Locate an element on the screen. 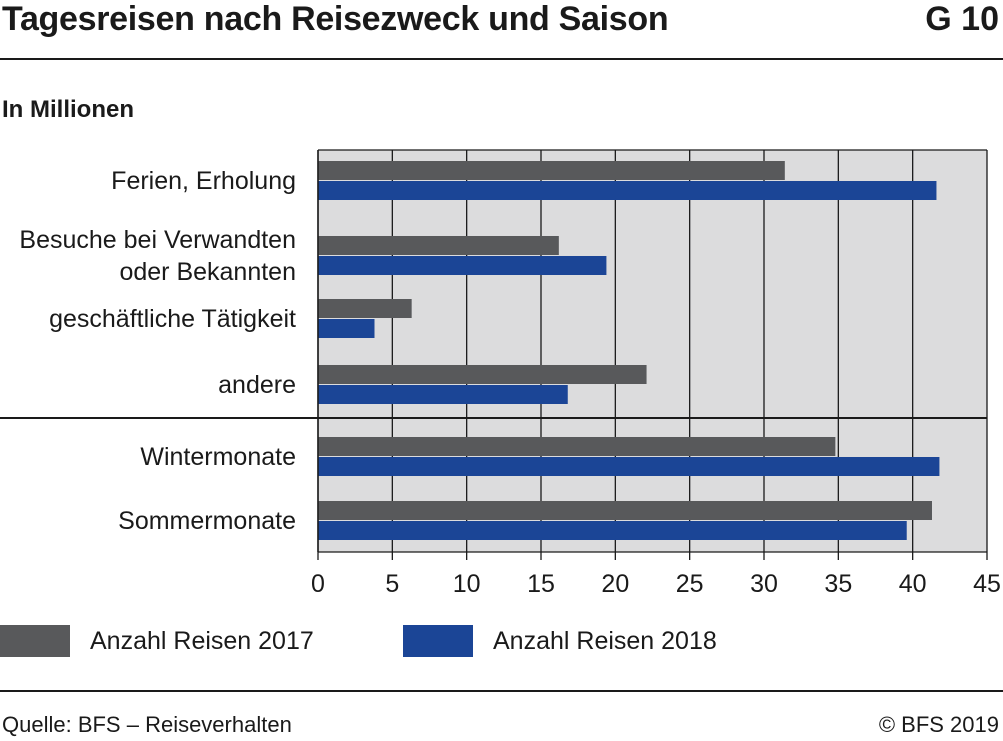 The width and height of the screenshot is (1003, 741). category-label: Wintermonate is located at coordinates (218, 457).